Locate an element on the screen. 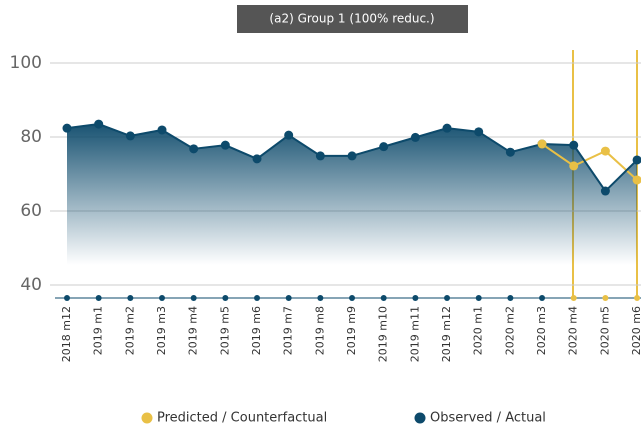  chart-title: (a2) Group 1 (100% reduc.) is located at coordinates (351, 19).